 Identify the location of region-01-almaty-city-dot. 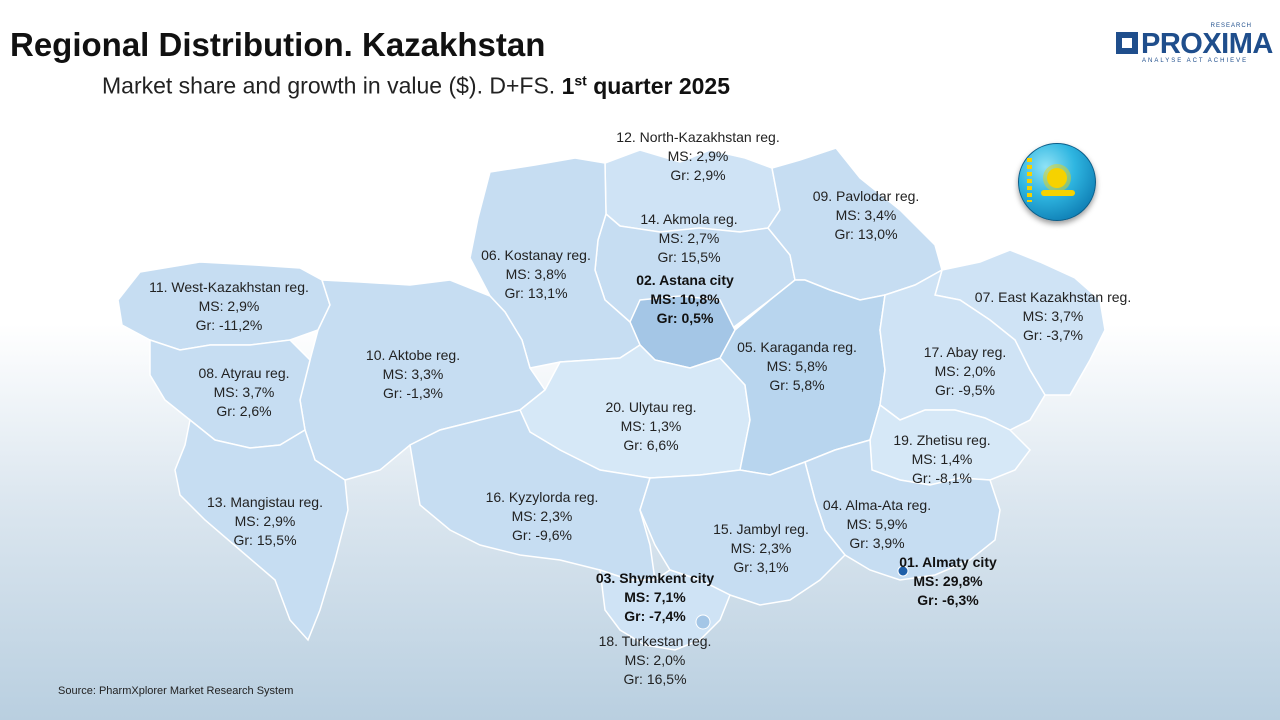
(903, 571).